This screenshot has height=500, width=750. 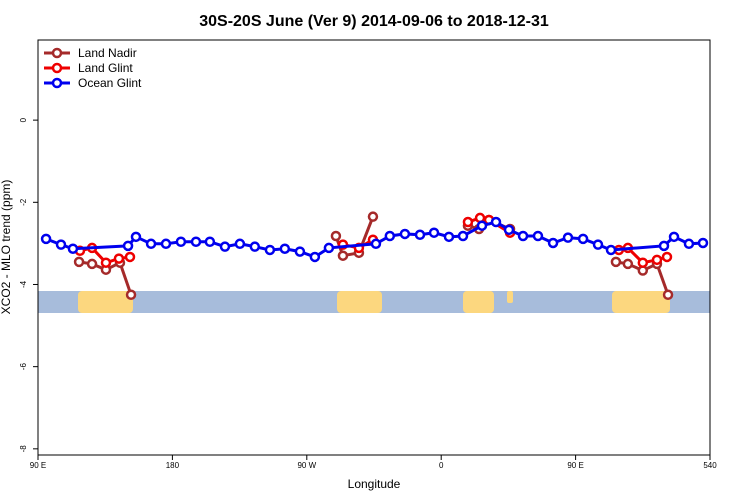 I want to click on x-axis-label: Longitude, so click(x=374, y=484).